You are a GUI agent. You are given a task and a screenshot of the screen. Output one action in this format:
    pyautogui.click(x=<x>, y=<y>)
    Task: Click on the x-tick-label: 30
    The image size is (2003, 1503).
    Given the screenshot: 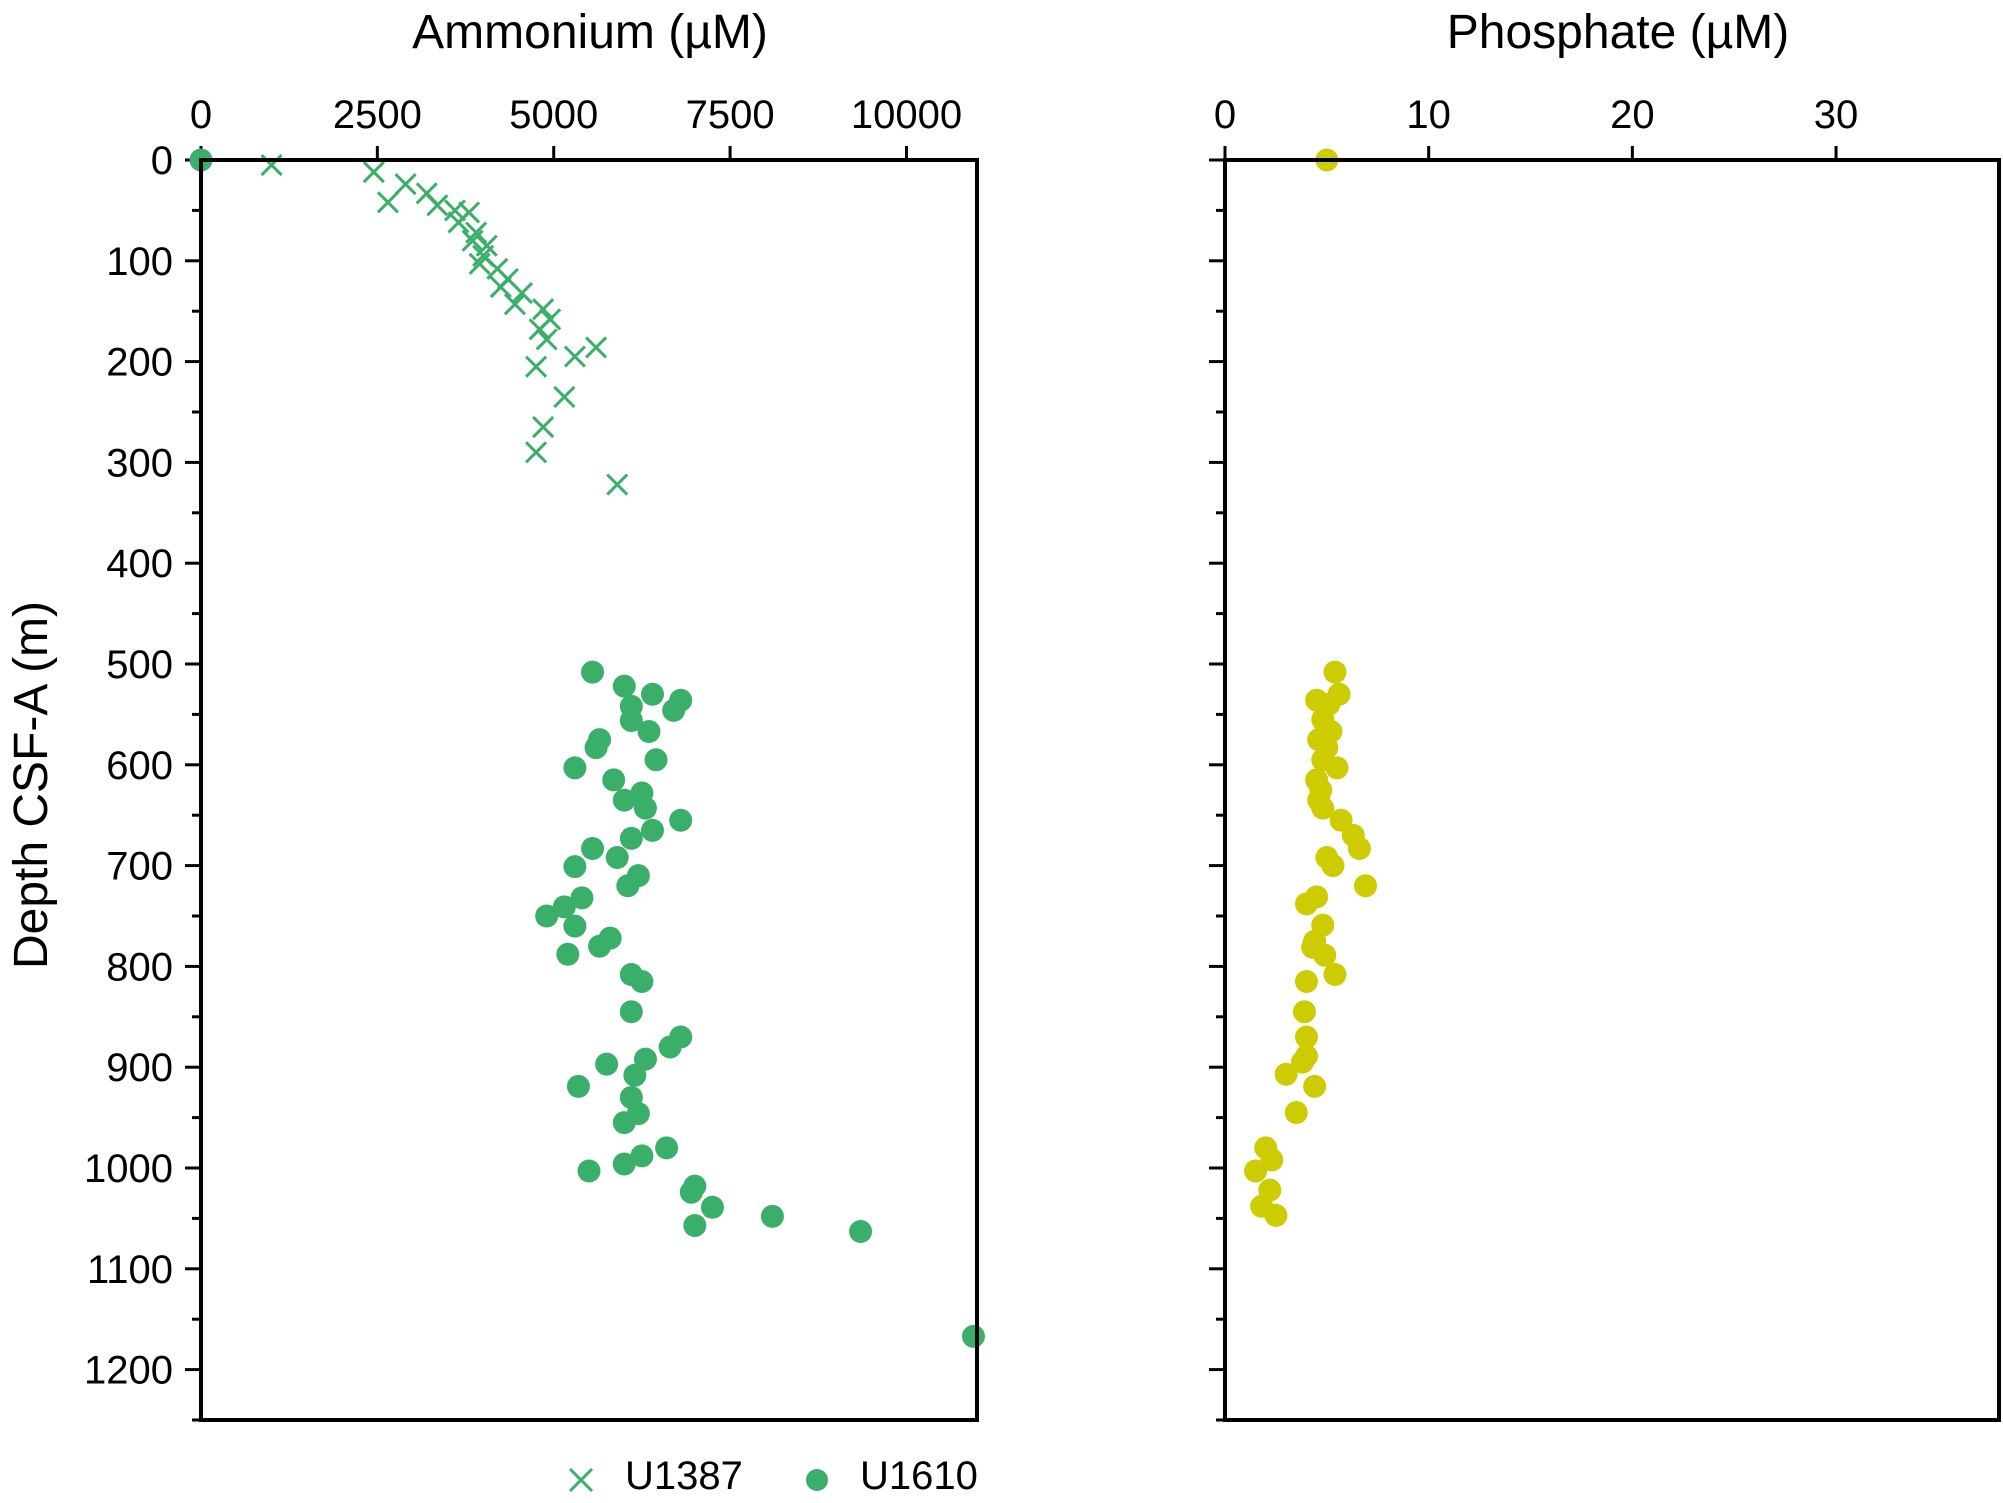 What is the action you would take?
    pyautogui.click(x=1836, y=115)
    